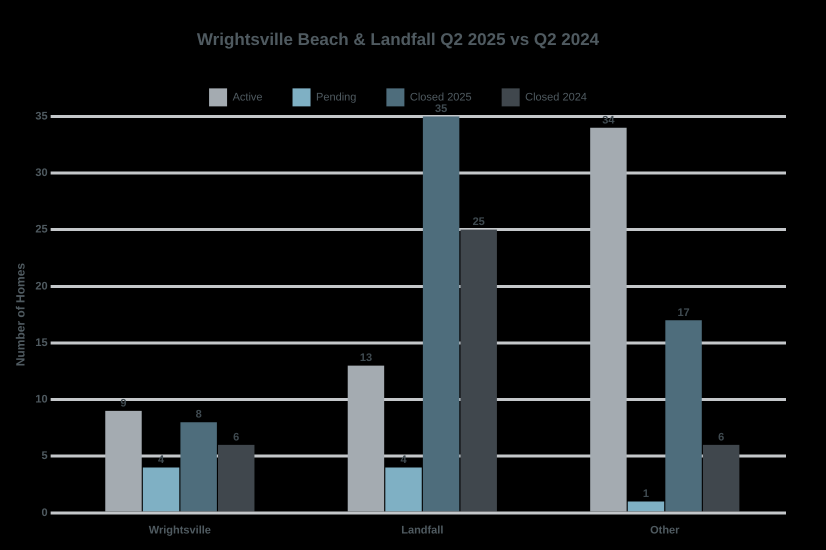 Image resolution: width=826 pixels, height=550 pixels. Describe the element at coordinates (41, 173) in the screenshot. I see `y-tick-label: 30` at that location.